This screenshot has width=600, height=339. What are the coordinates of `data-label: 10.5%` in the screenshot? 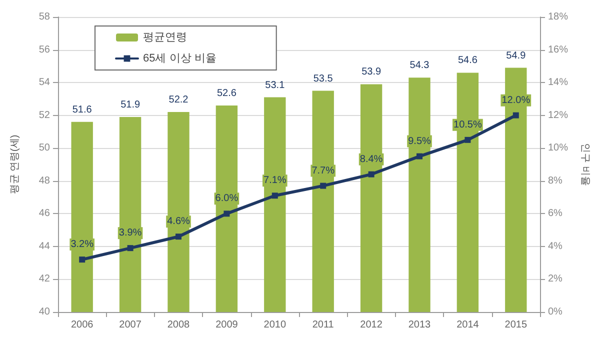 It's located at (468, 124).